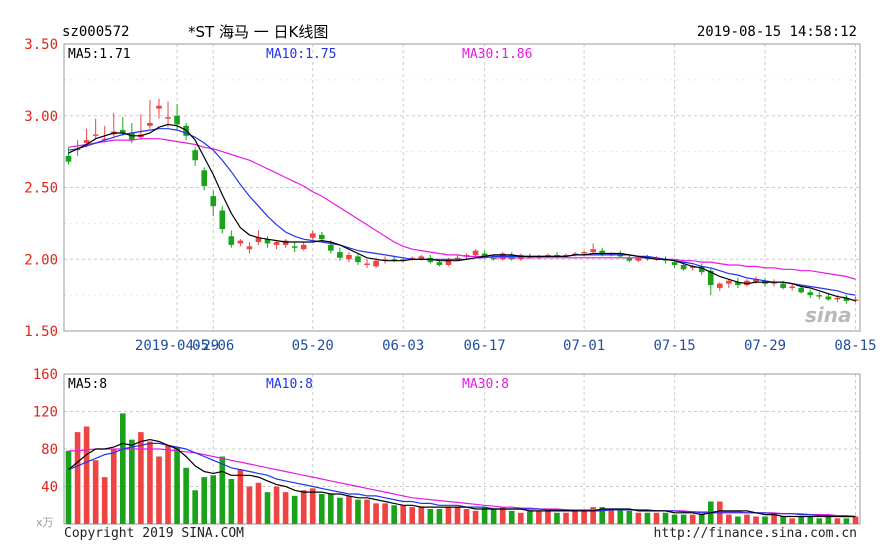  What do you see at coordinates (289, 384) in the screenshot?
I see `vol-ma10-legend: MA10:8` at bounding box center [289, 384].